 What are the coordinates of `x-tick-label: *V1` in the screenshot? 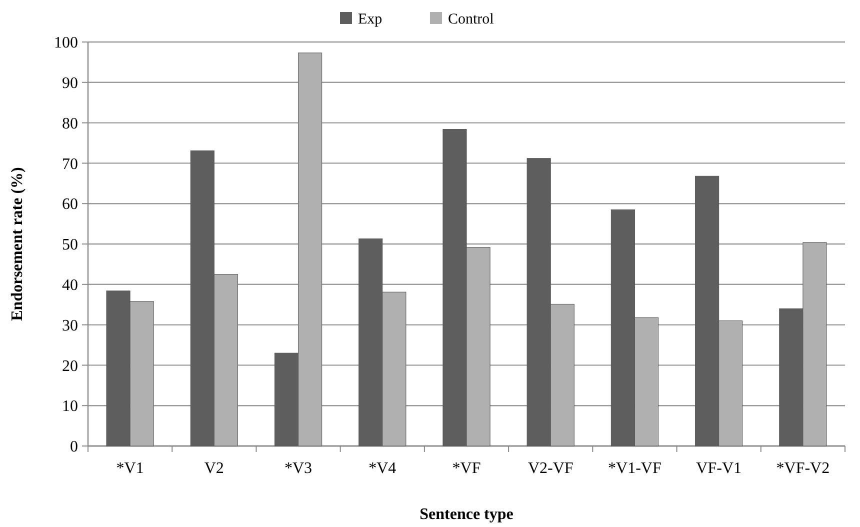 It's located at (130, 468).